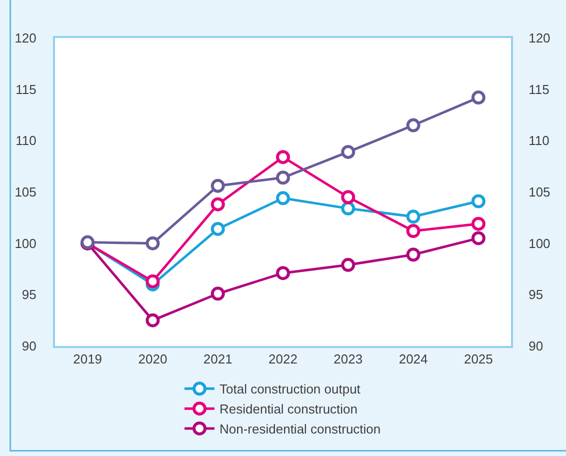  Describe the element at coordinates (536, 346) in the screenshot. I see `y2-tick-label: 90` at that location.